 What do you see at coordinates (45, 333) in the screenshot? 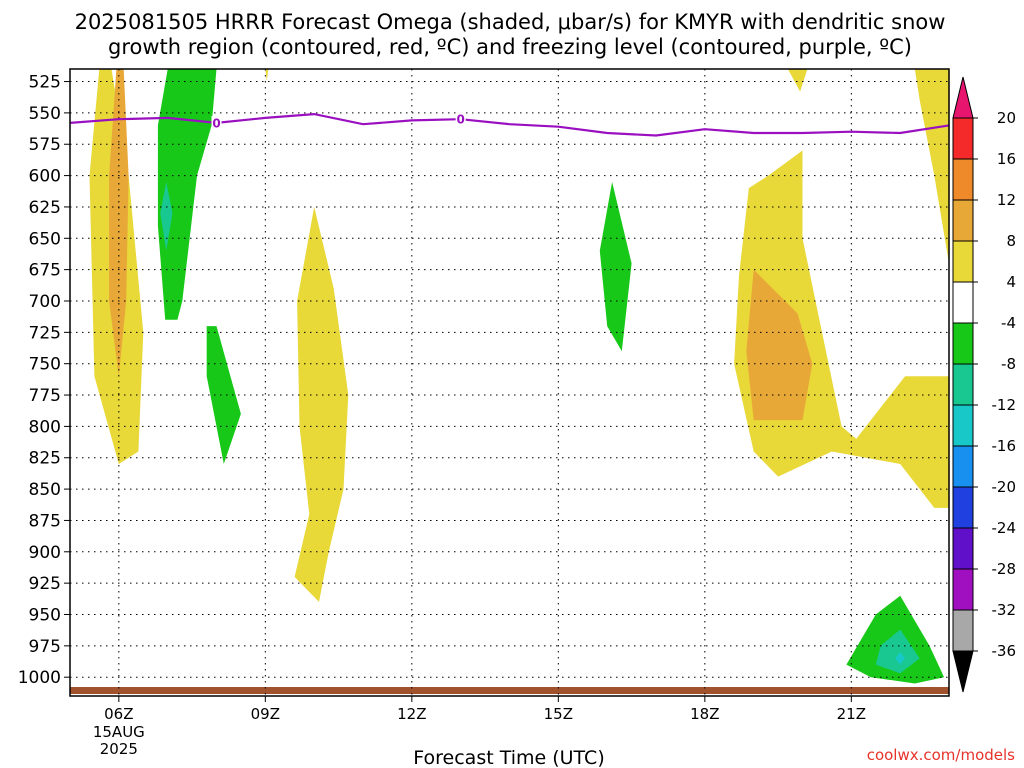
I see `y-tick-label: 725` at bounding box center [45, 333].